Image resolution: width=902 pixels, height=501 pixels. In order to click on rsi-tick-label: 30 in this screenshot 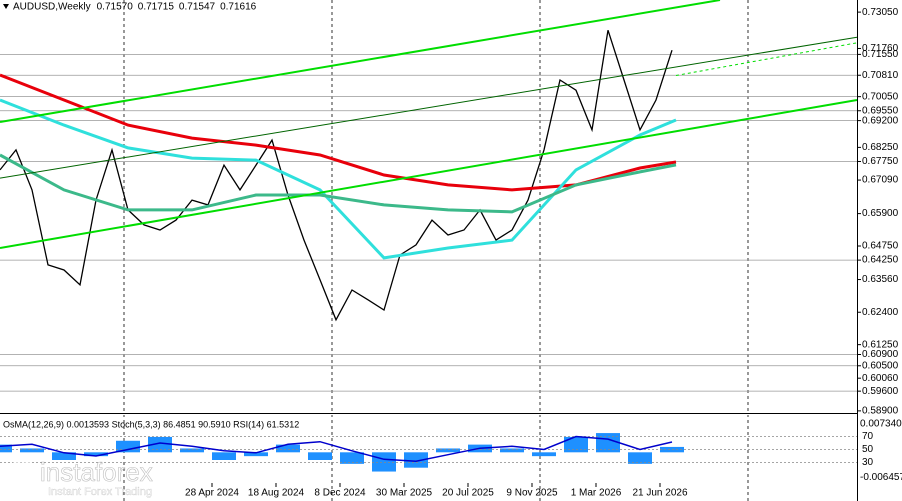, I will do `click(868, 462)`.